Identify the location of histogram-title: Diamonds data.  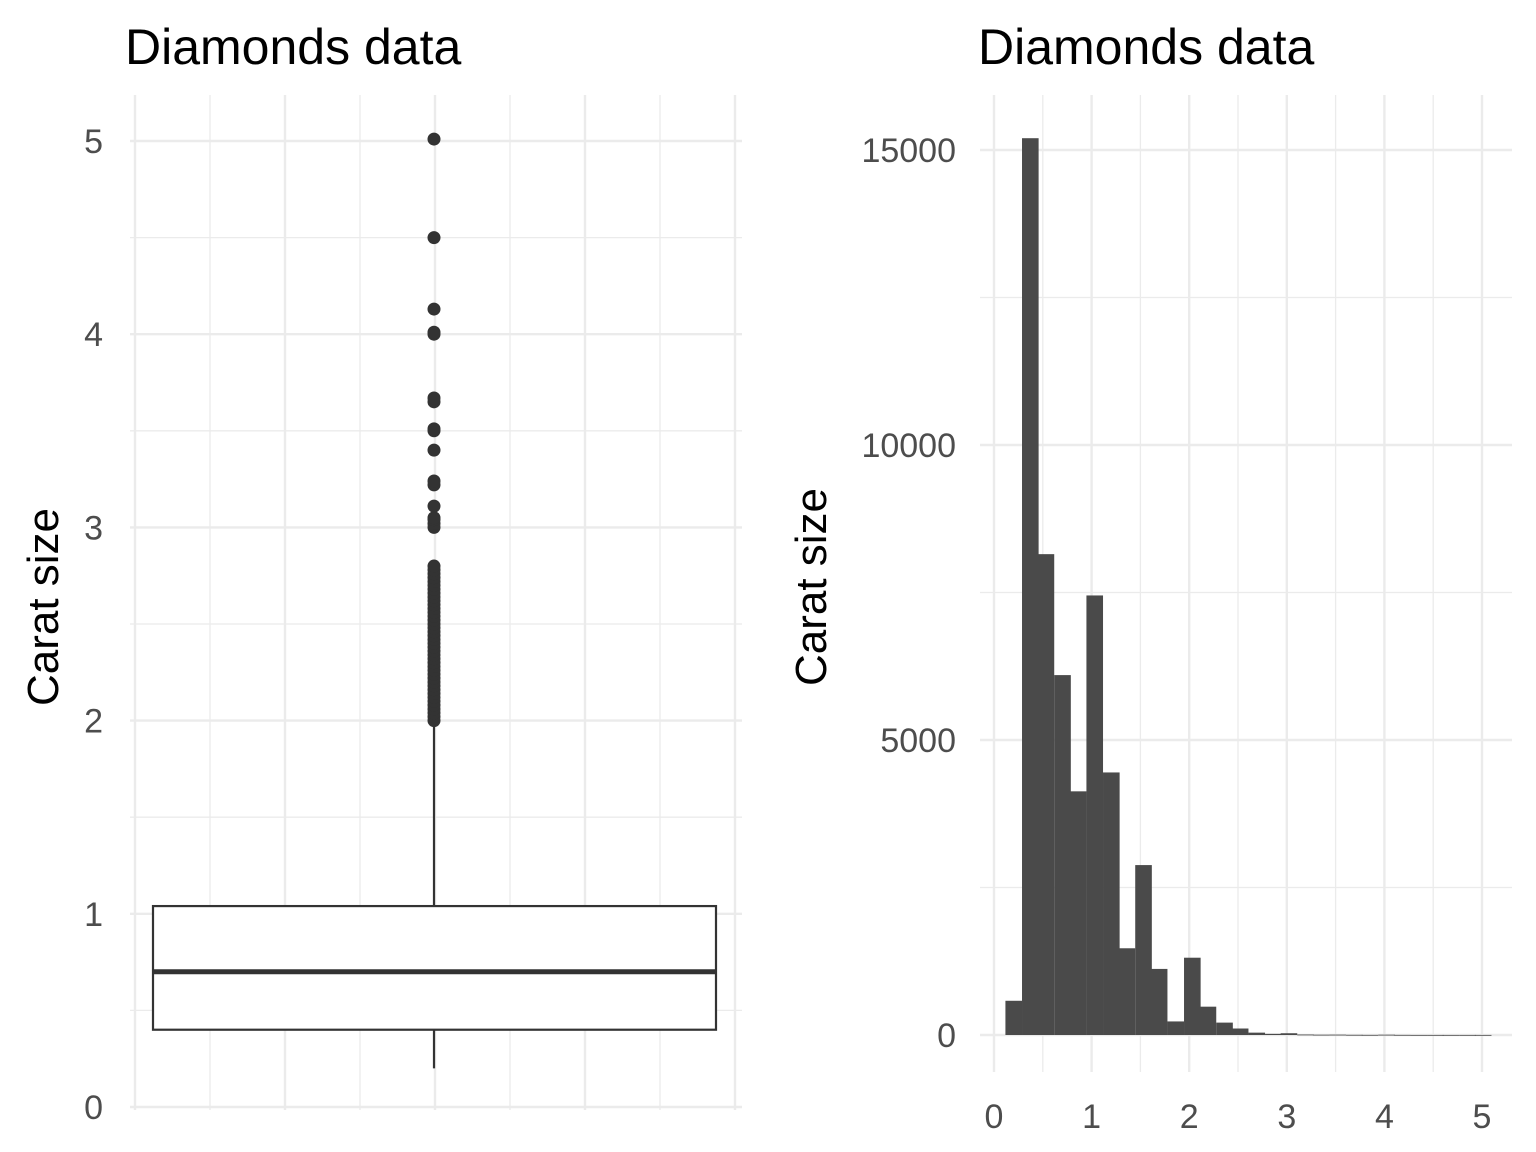
(1146, 47).